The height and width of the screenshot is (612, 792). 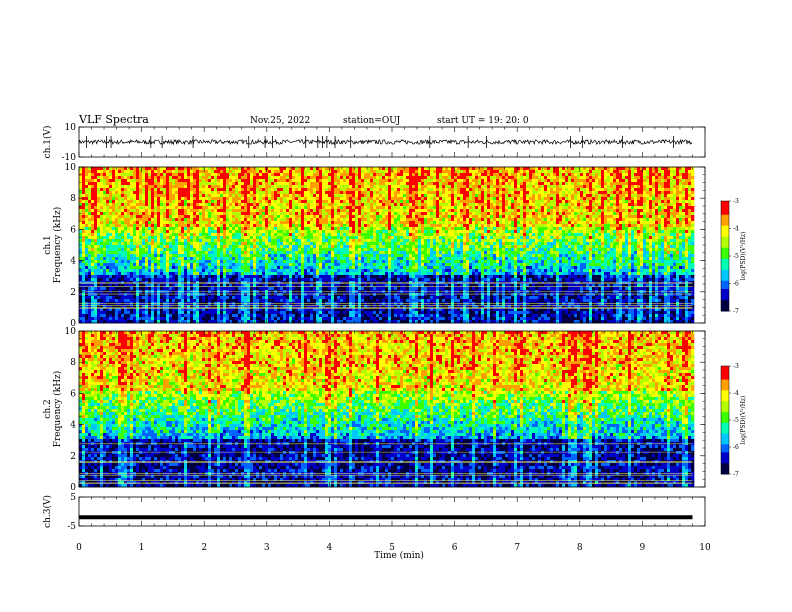 What do you see at coordinates (79, 548) in the screenshot?
I see `x-tick-label: 0` at bounding box center [79, 548].